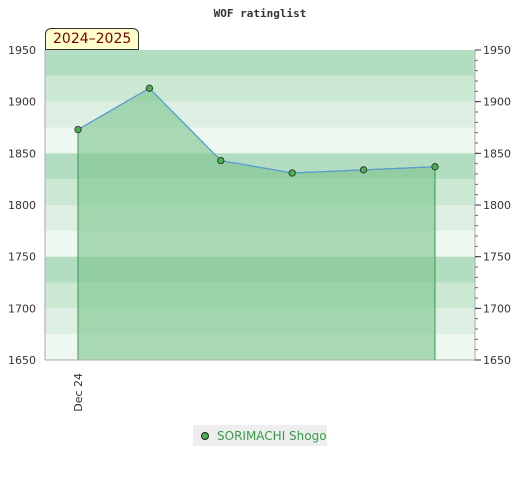 The width and height of the screenshot is (520, 480). Describe the element at coordinates (78, 392) in the screenshot. I see `x-tick-label: Dec 24` at that location.